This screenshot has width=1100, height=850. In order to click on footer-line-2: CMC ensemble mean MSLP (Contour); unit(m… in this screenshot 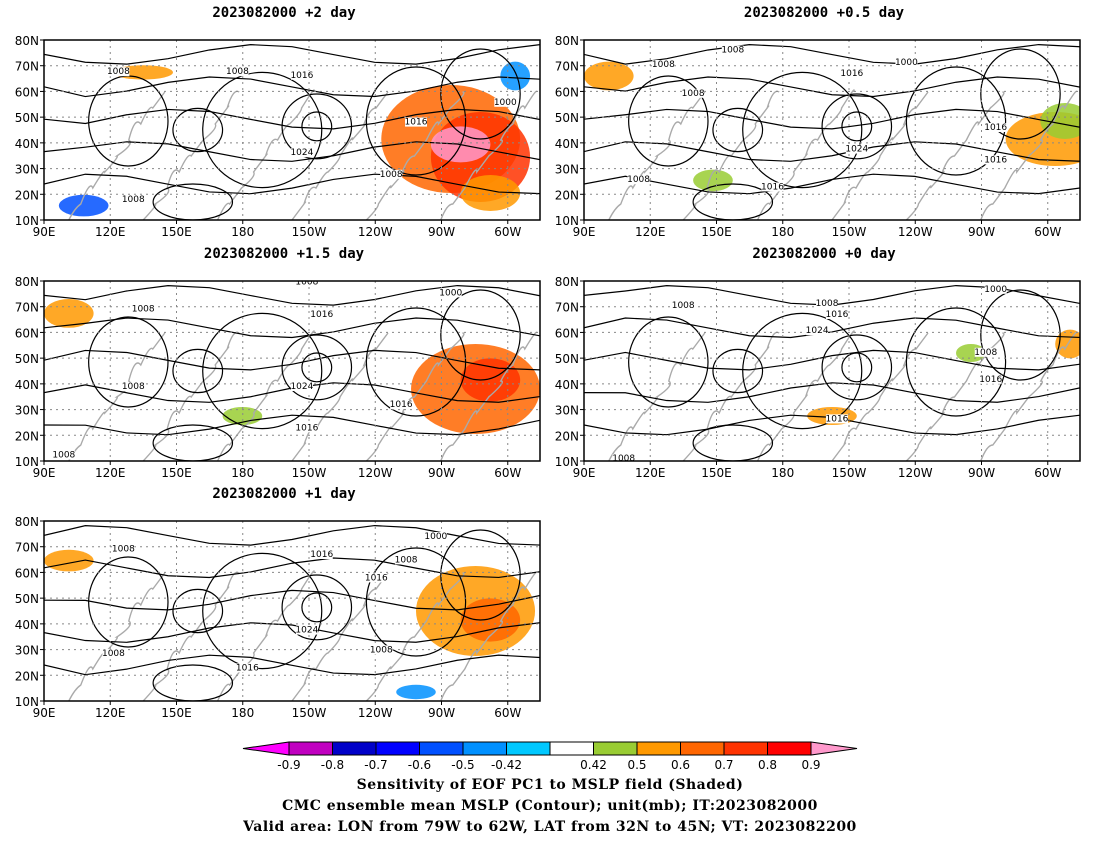, I will do `click(550, 806)`.